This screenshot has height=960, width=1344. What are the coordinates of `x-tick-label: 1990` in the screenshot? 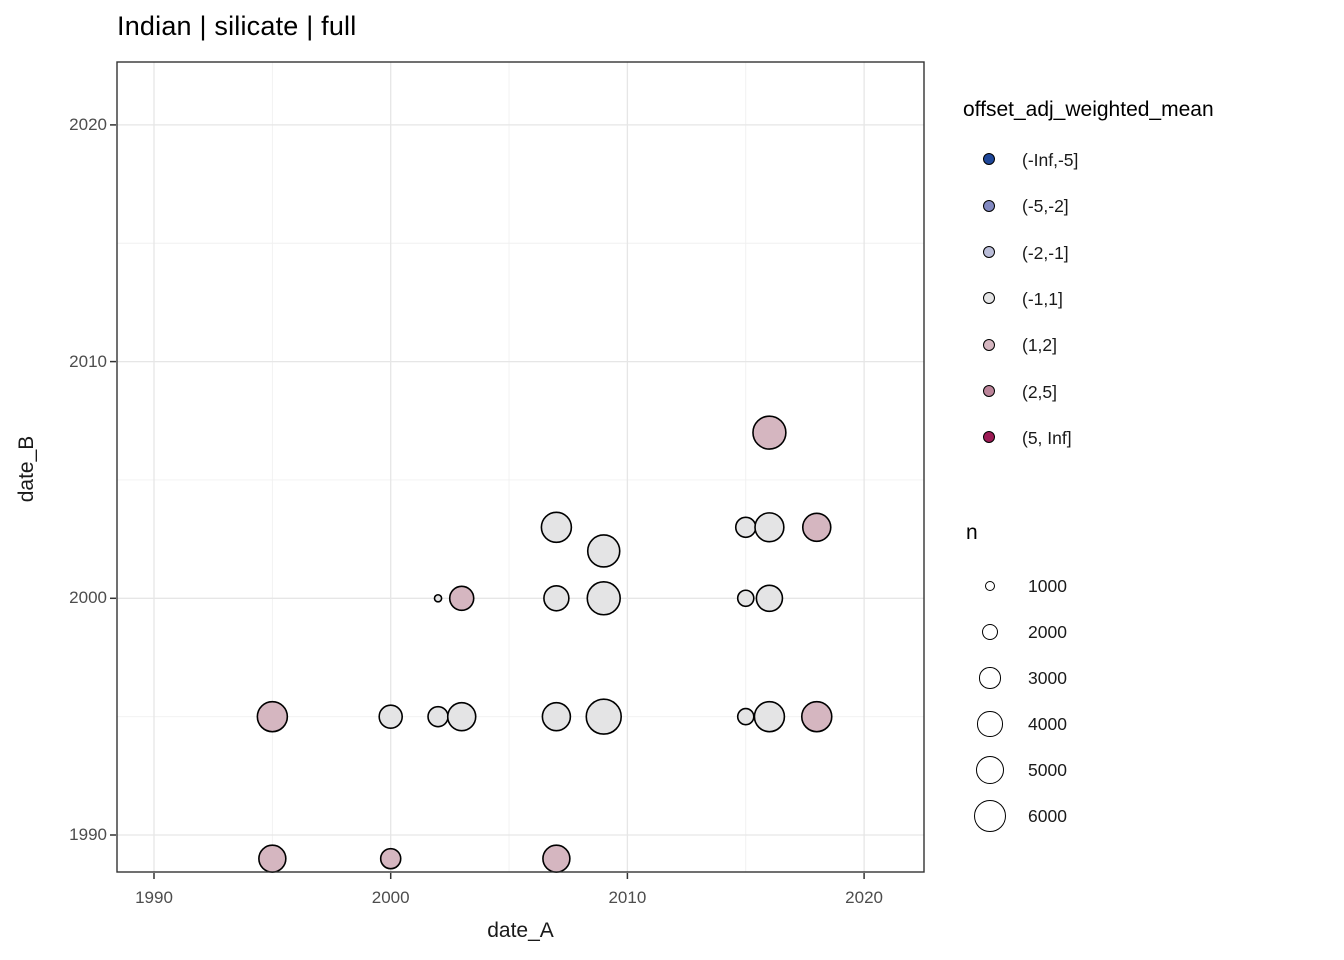 It's located at (154, 897).